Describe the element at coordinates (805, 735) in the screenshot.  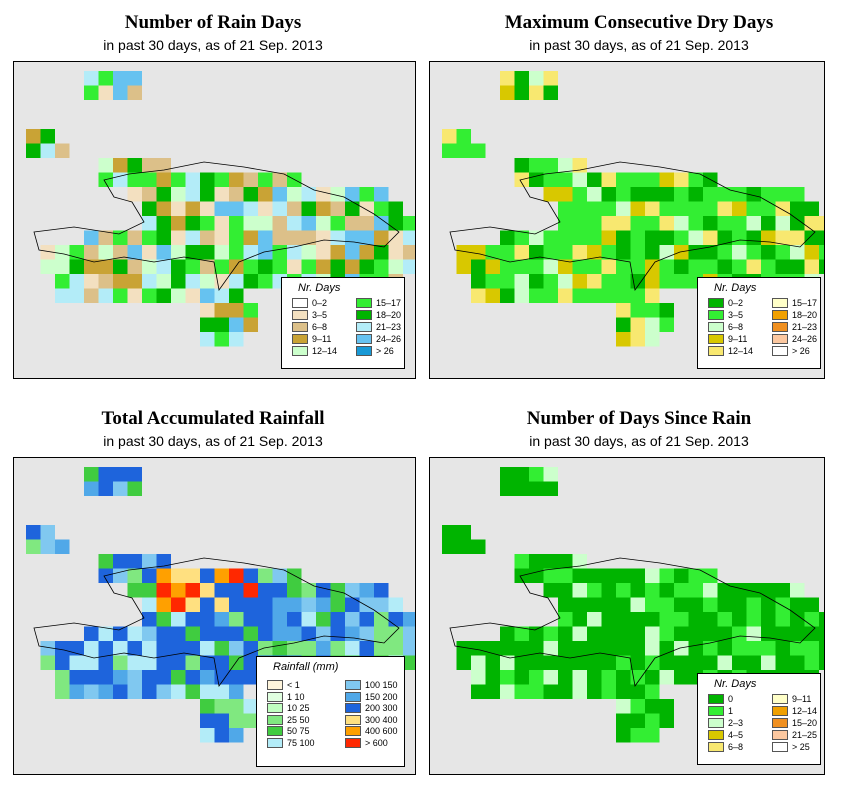
I see `legend-label: 21–25` at that location.